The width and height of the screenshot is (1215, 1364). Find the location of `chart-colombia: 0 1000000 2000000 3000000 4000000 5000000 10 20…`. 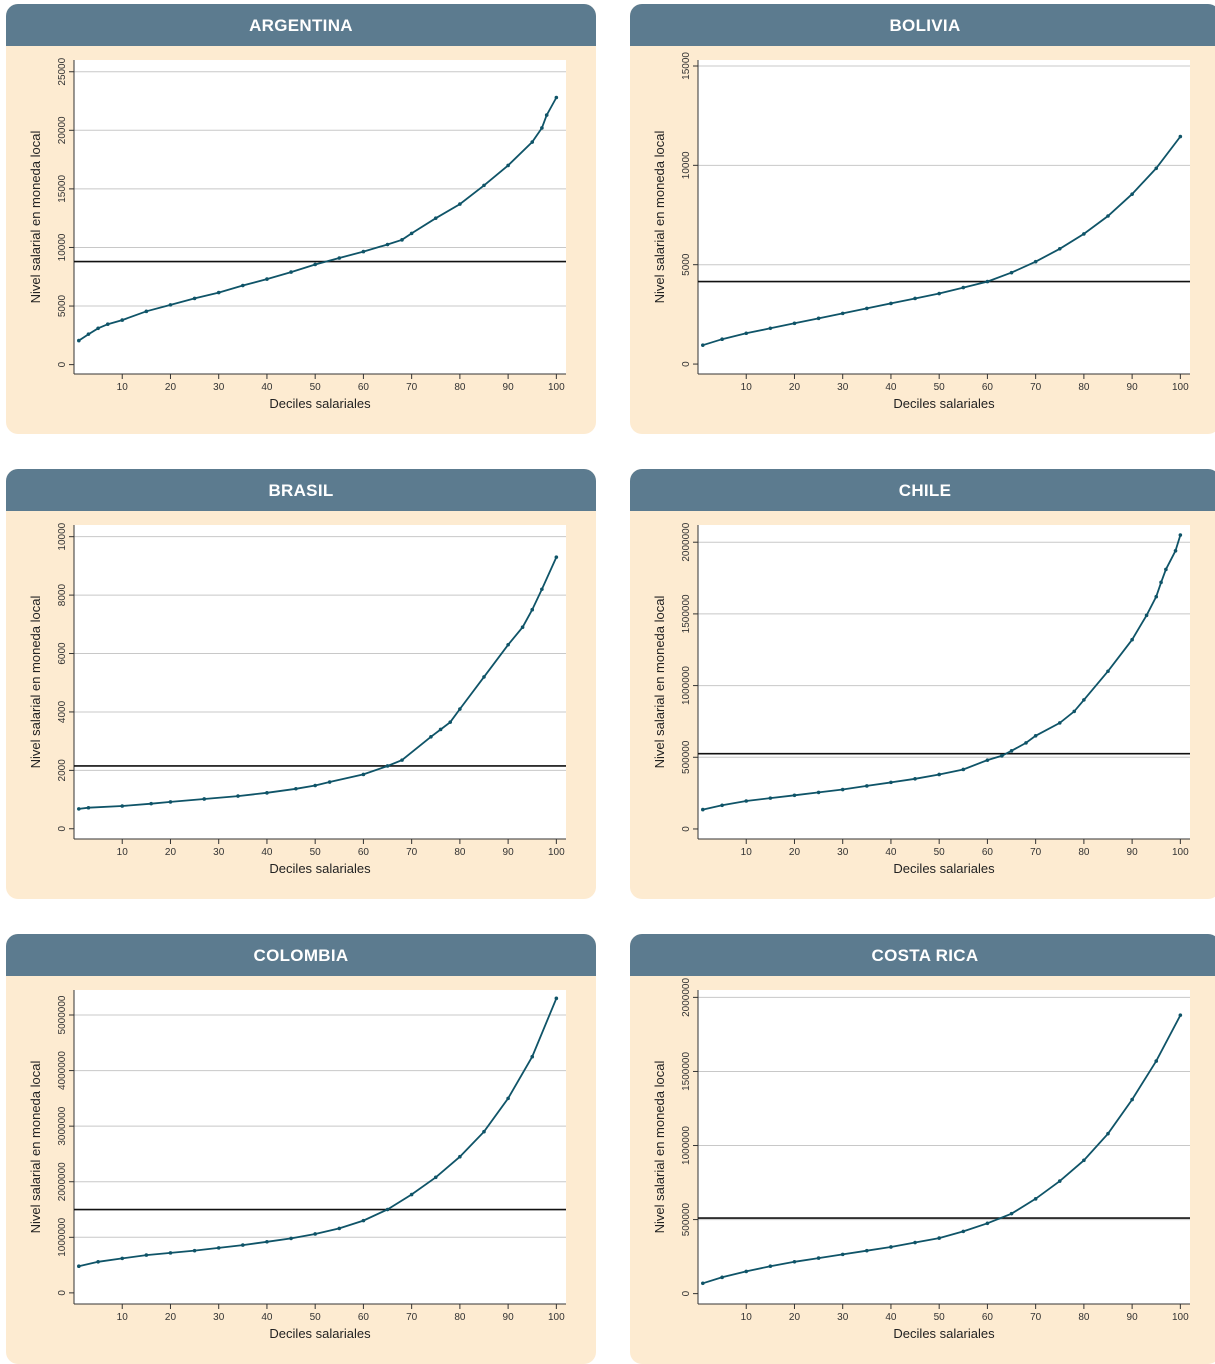

chart-colombia: 0 1000000 2000000 3000000 4000000 5000000 10 20… is located at coordinates (297, 1165).